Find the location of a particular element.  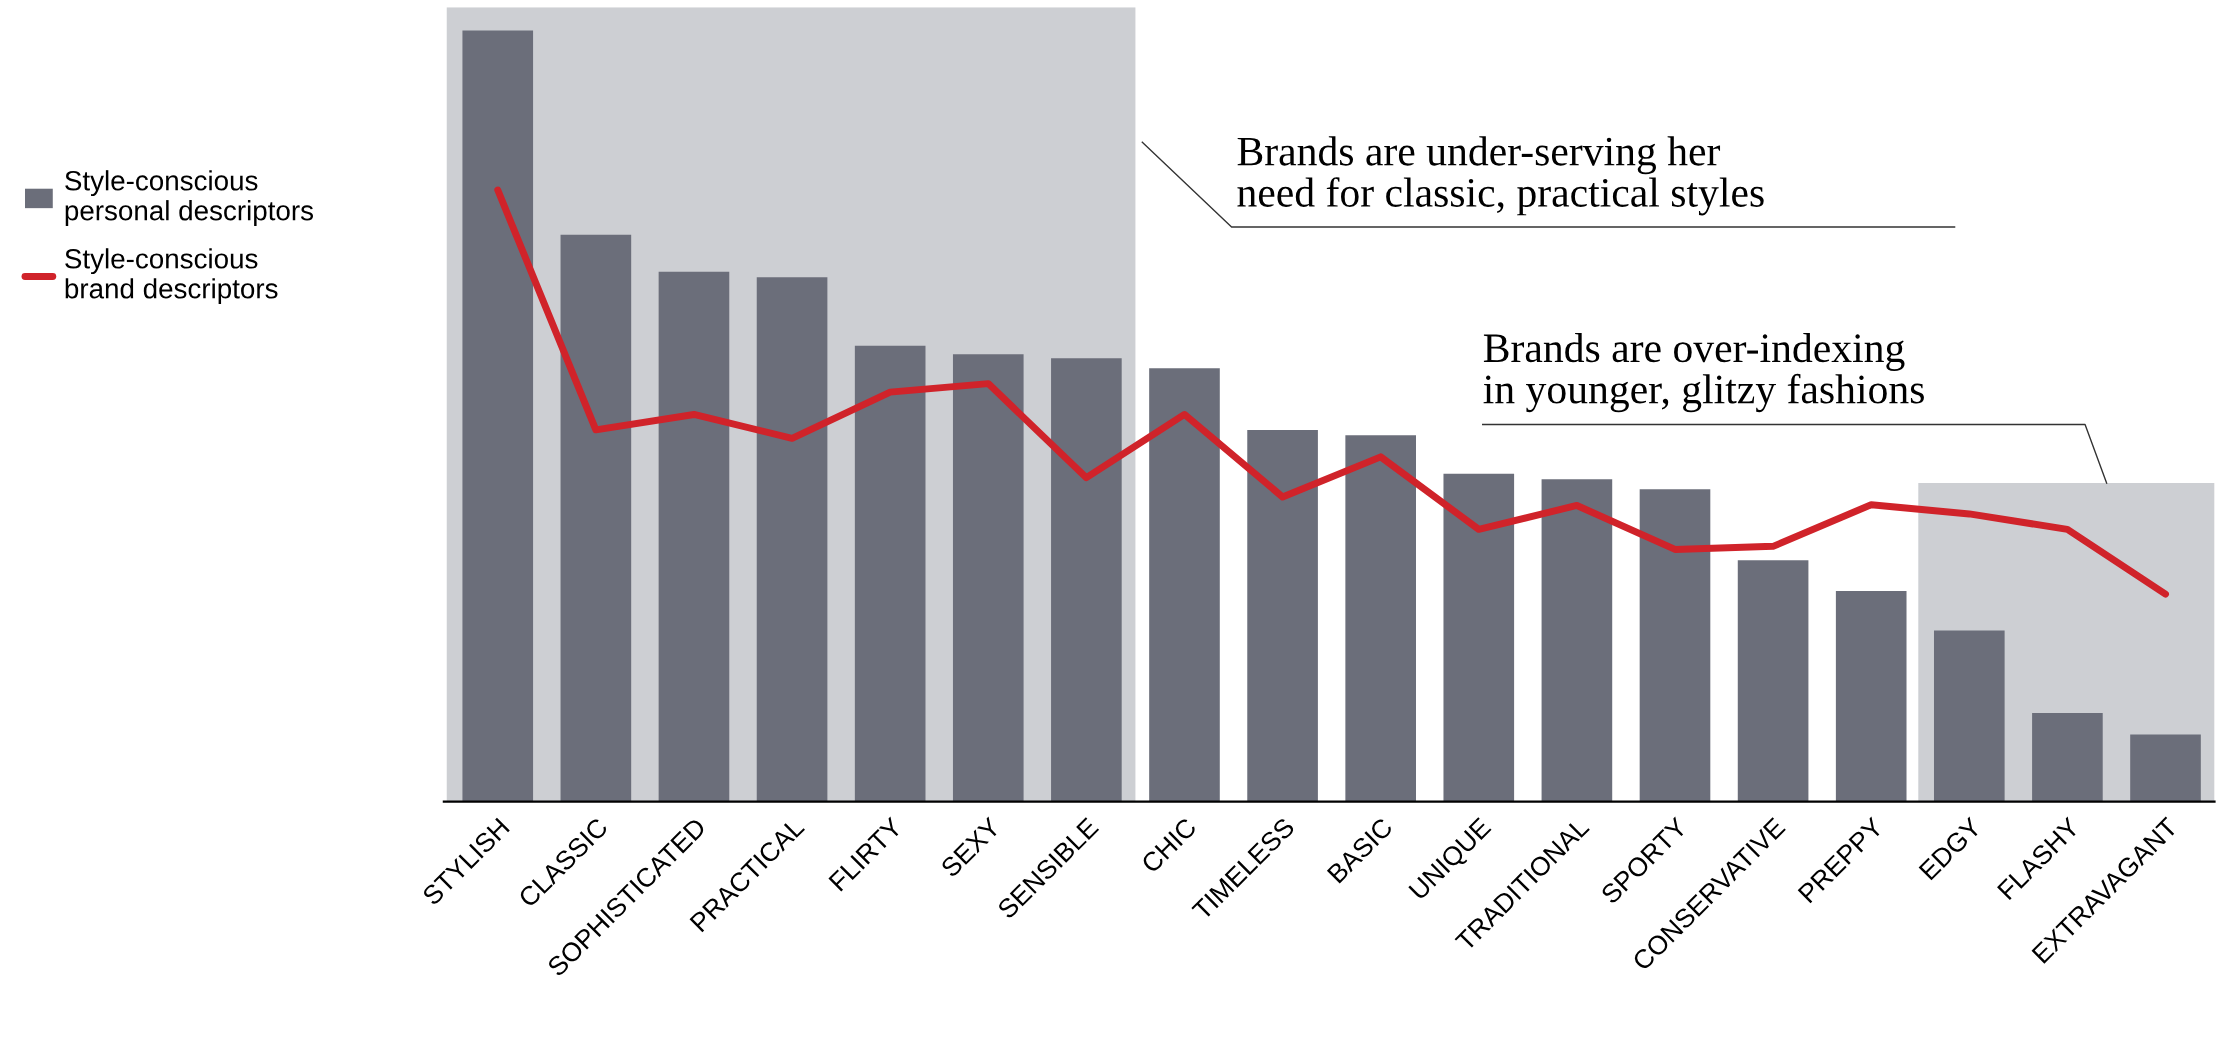

band-label: Brands are under-serving her need for classic, practical styles is located at coordinates (1500, 176).